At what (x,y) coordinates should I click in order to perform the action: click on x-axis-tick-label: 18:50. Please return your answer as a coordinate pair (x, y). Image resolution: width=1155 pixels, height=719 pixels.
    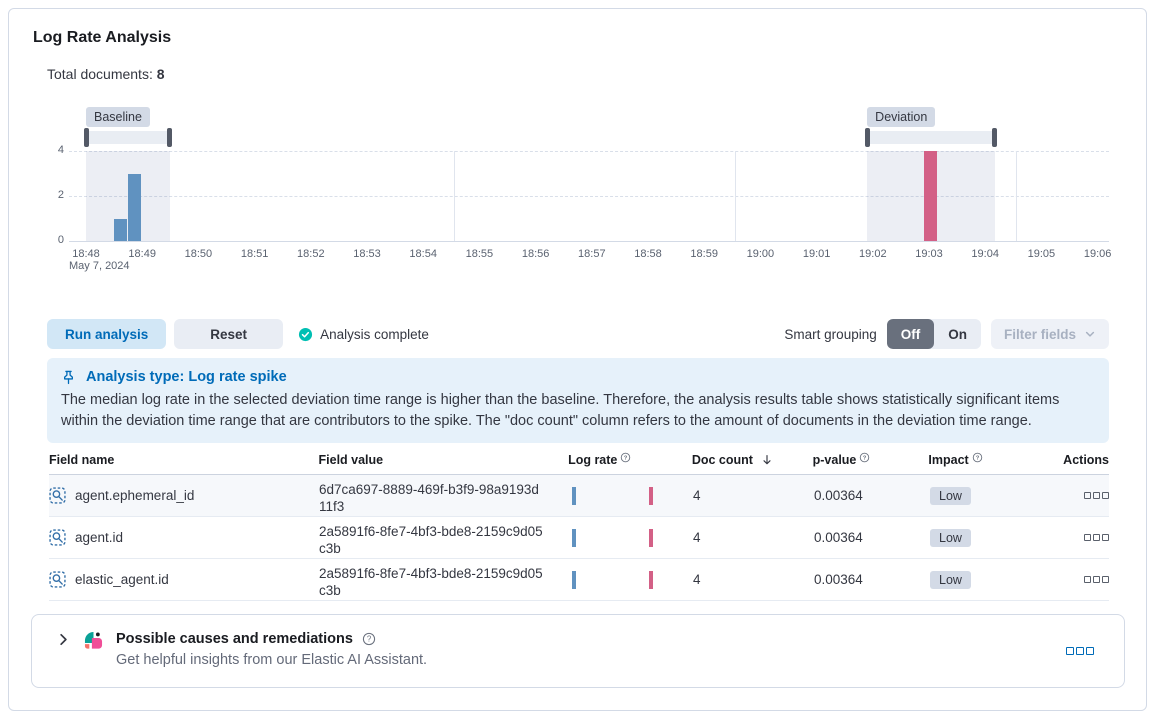
    Looking at the image, I should click on (198, 254).